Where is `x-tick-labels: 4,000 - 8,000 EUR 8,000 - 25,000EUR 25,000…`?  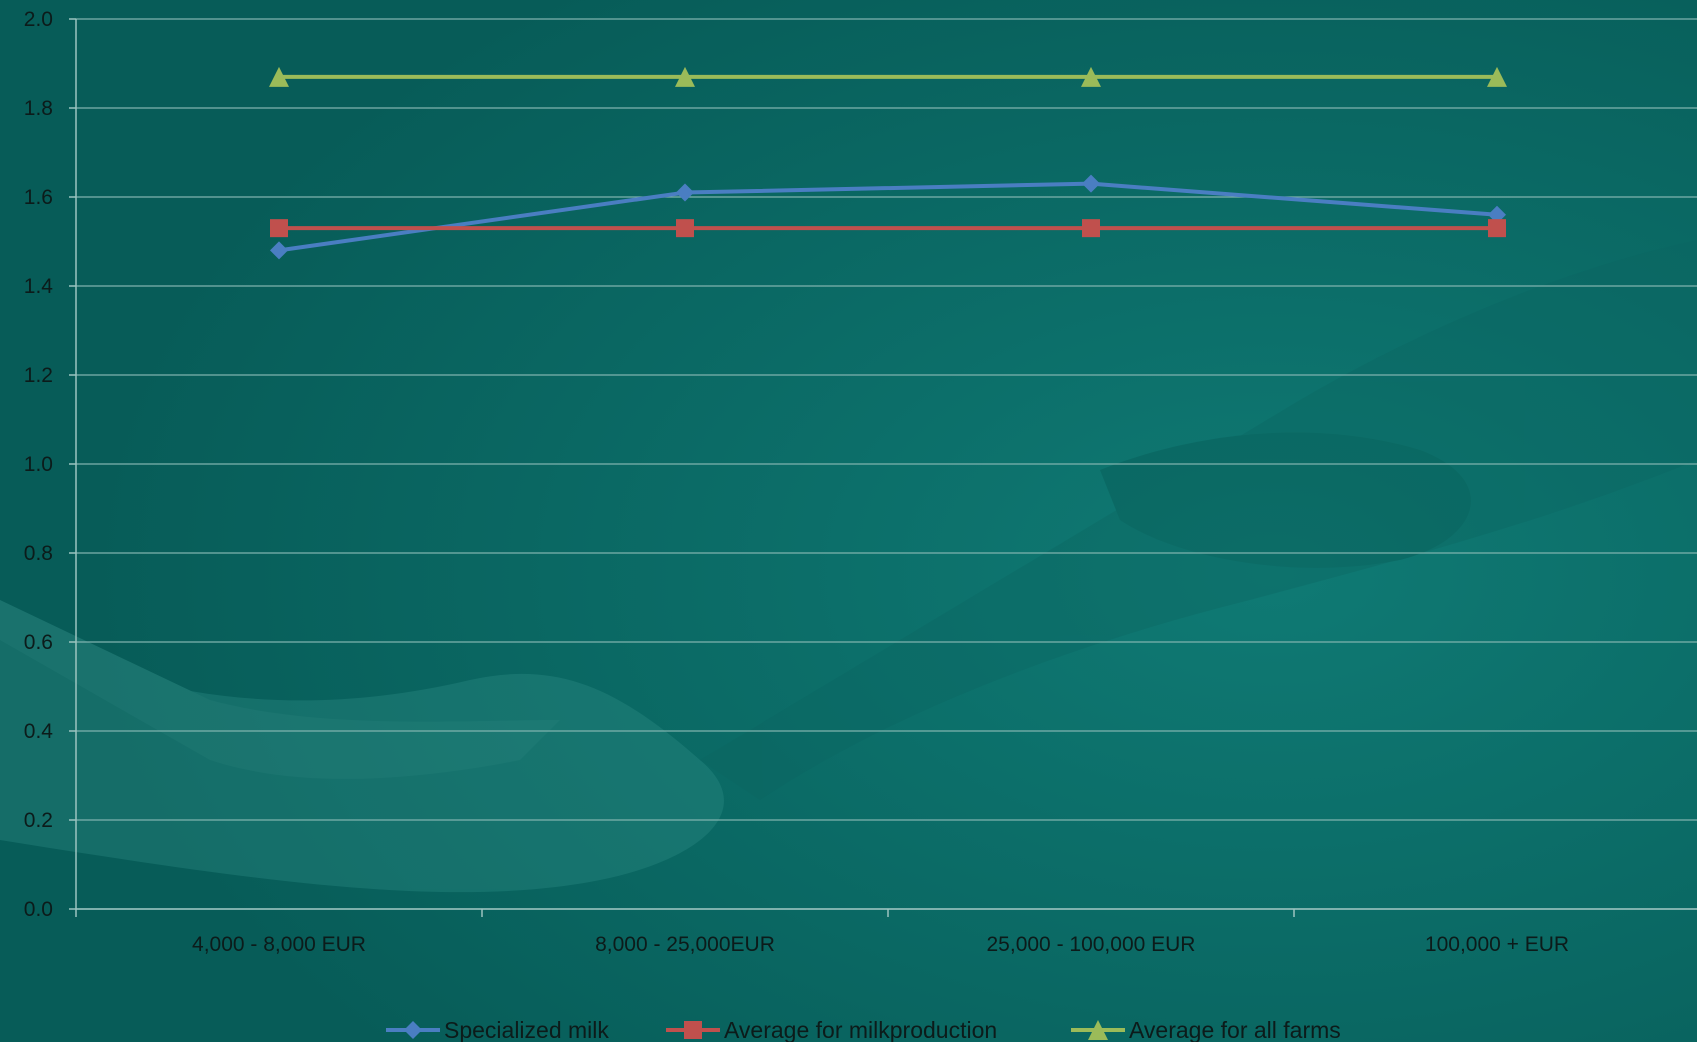 x-tick-labels: 4,000 - 8,000 EUR 8,000 - 25,000EUR 25,000… is located at coordinates (880, 944).